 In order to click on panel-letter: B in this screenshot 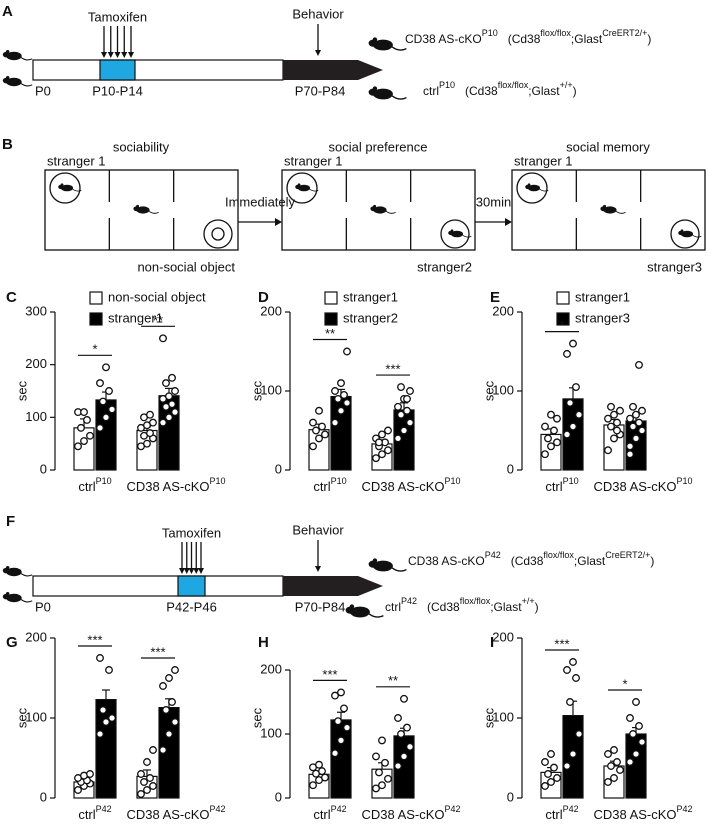, I will do `click(7, 144)`.